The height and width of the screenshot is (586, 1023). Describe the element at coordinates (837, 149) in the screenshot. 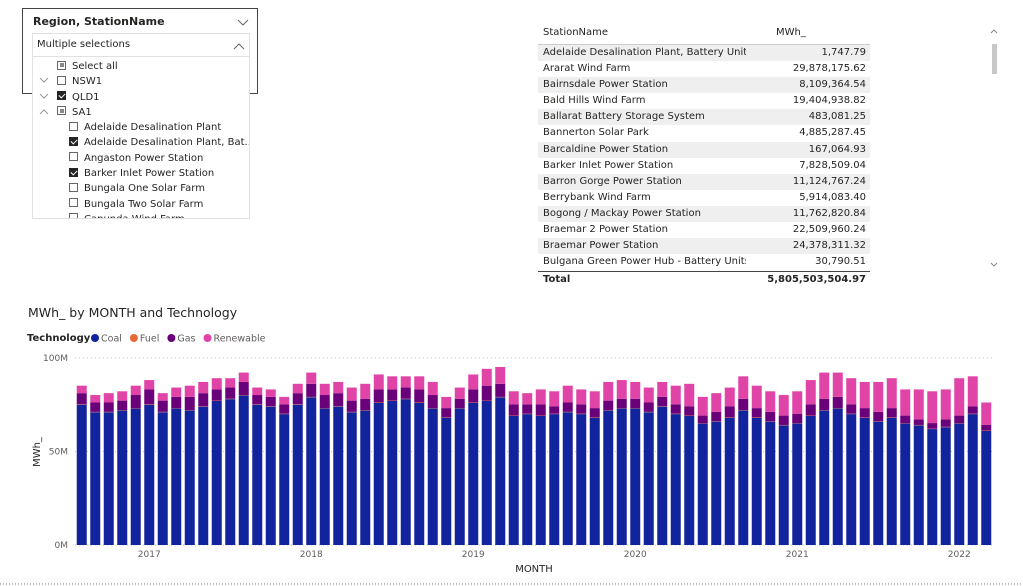

I see `mwh-value: 167,064.93` at that location.